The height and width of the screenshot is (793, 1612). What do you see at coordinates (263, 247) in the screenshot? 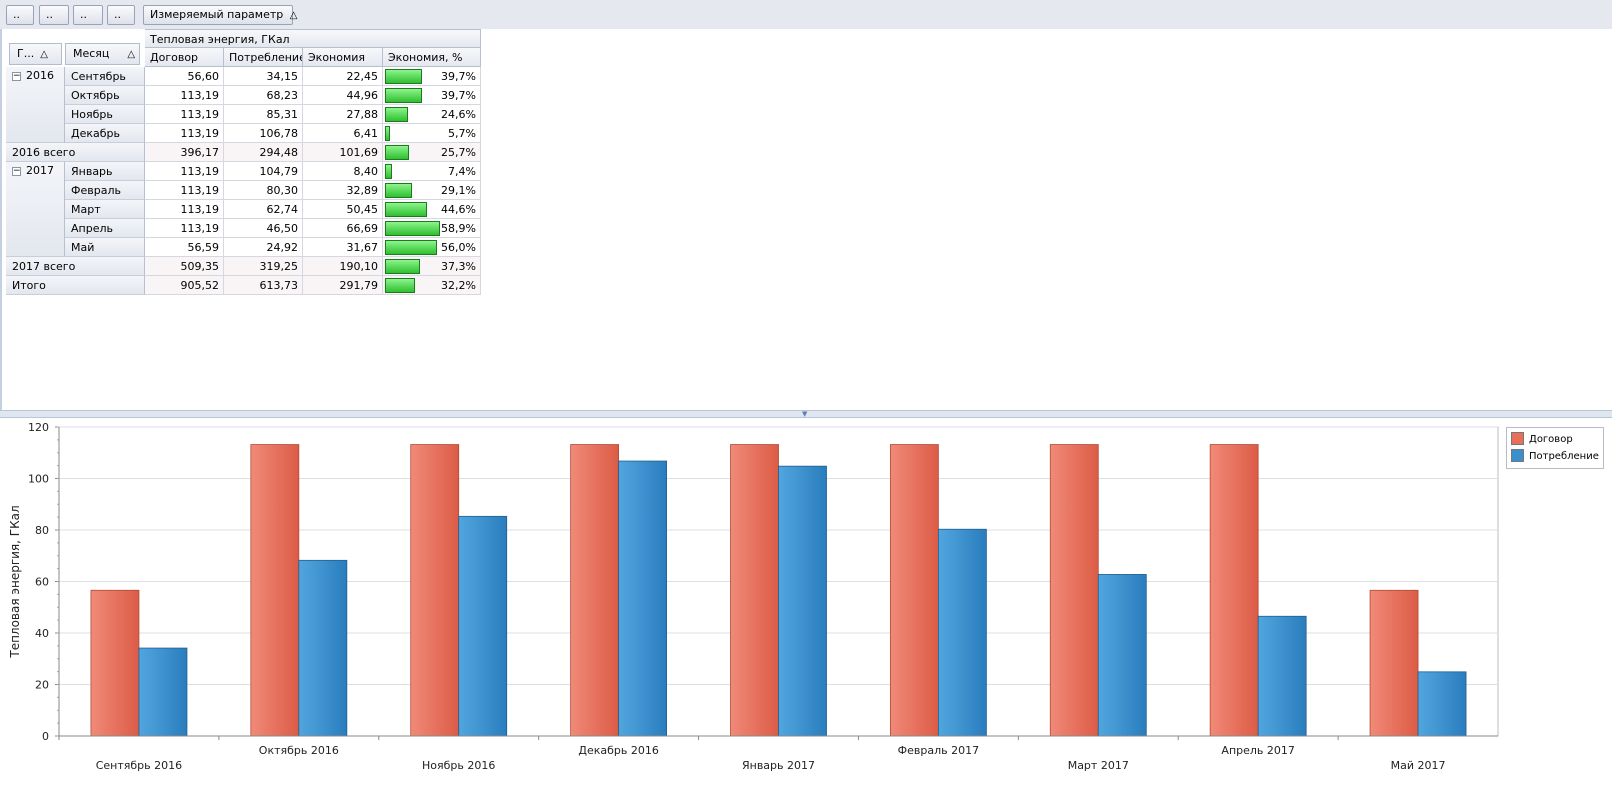
I see `data-cell-consumption: 24,92` at bounding box center [263, 247].